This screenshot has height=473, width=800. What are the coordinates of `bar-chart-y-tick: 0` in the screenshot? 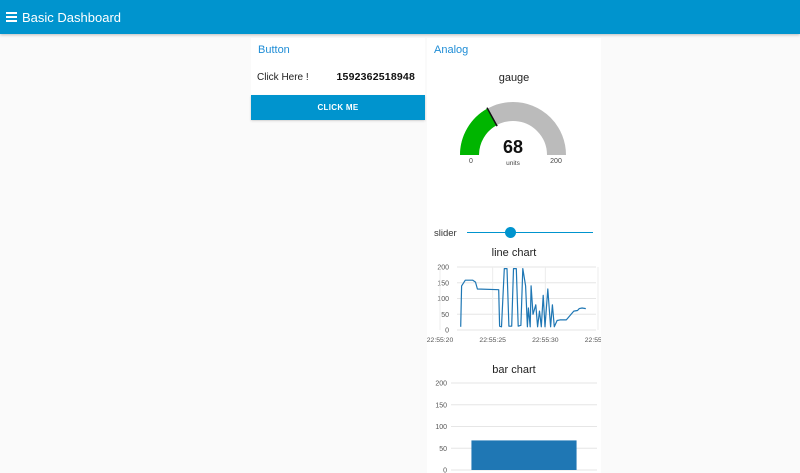 It's located at (445, 470).